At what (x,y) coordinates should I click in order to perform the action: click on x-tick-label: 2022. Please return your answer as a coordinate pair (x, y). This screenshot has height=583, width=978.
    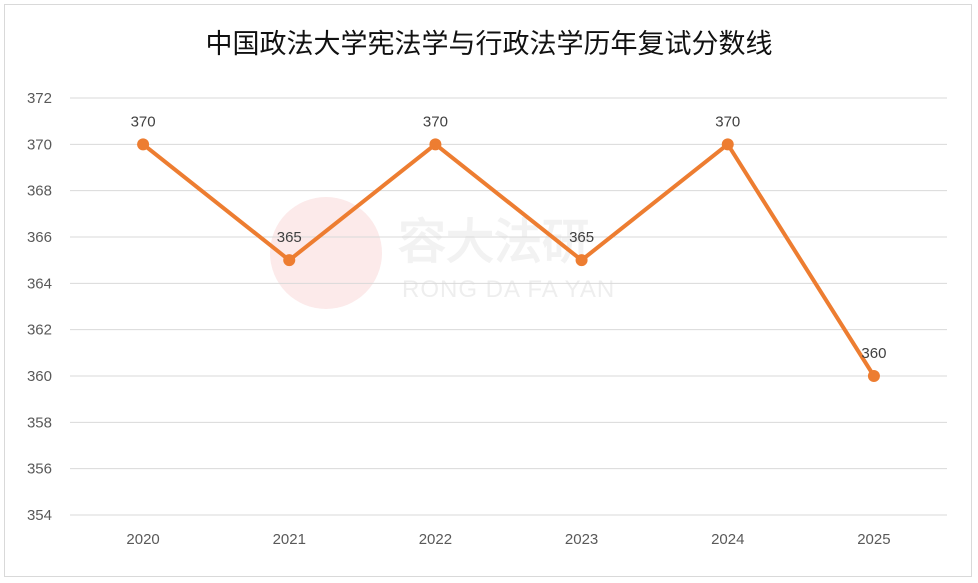
    Looking at the image, I should click on (435, 539).